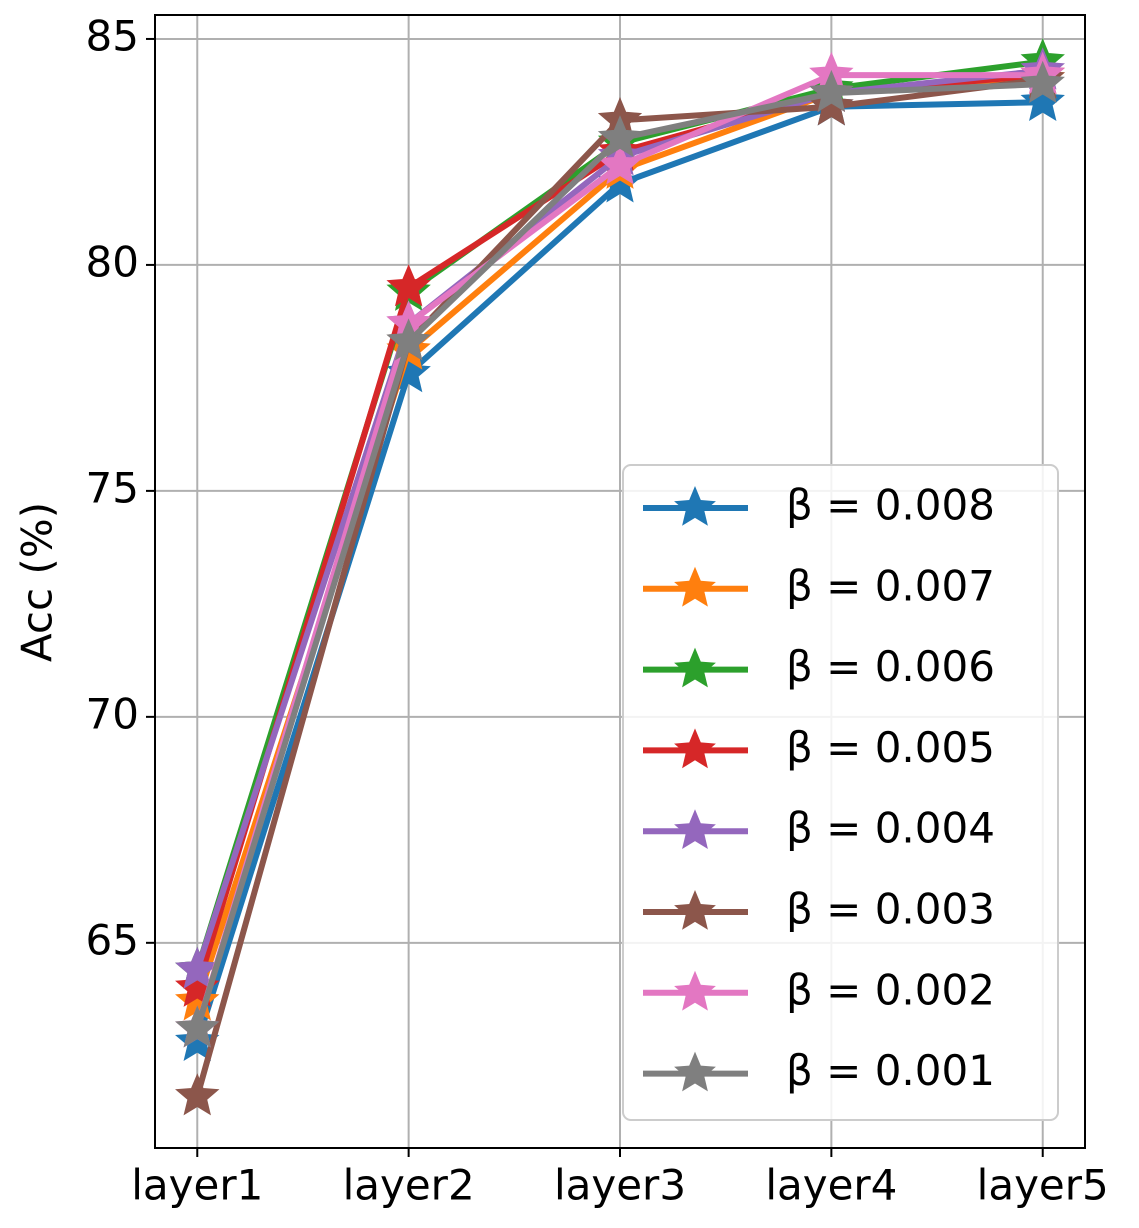 The image size is (1139, 1228). Describe the element at coordinates (890, 505) in the screenshot. I see `legend-label: β = 0.008` at that location.